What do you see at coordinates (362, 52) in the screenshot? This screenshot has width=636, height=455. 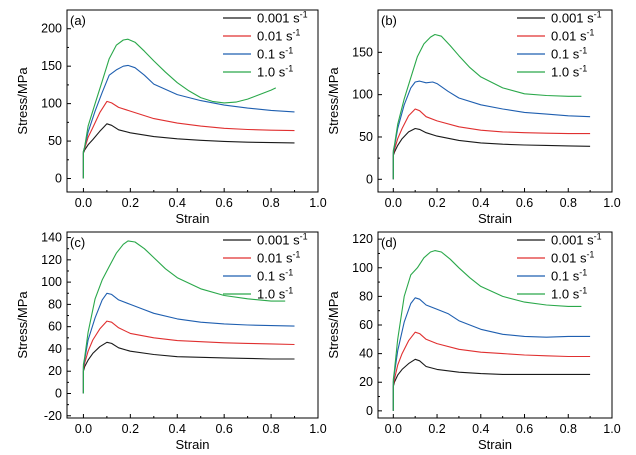 I see `y-tick-label: 150` at bounding box center [362, 52].